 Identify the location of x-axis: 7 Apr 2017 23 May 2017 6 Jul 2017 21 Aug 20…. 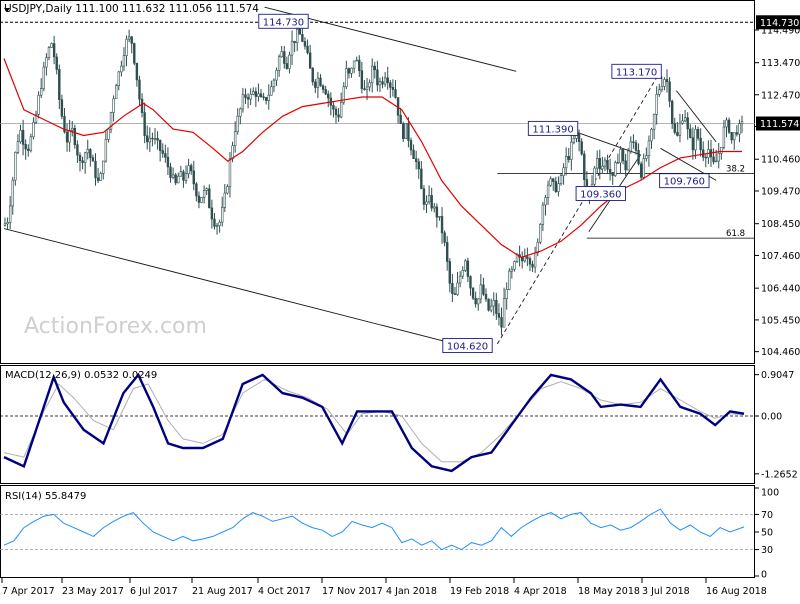
(384, 587).